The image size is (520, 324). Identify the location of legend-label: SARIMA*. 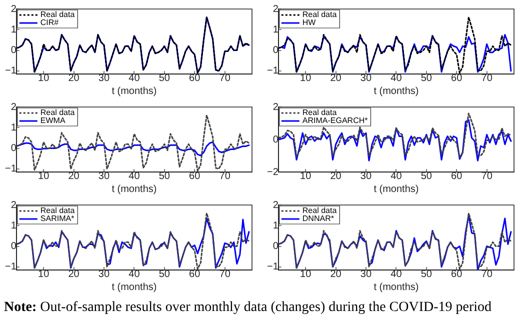
(57, 219).